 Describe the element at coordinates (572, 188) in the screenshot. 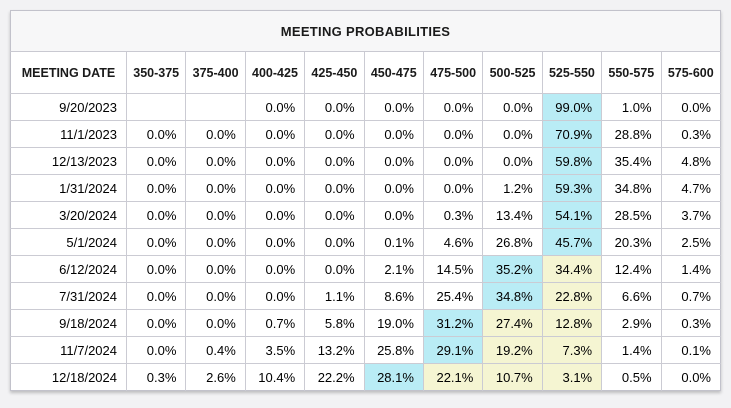

I see `probability-cell: 59.3%` at that location.